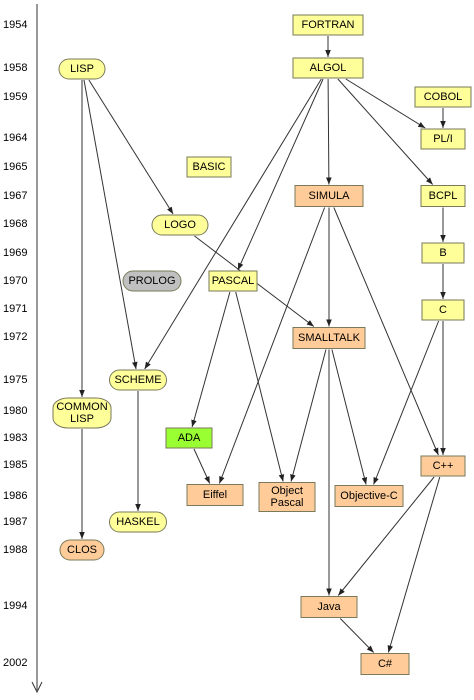  Describe the element at coordinates (286, 503) in the screenshot. I see `node-label: Pascal` at that location.